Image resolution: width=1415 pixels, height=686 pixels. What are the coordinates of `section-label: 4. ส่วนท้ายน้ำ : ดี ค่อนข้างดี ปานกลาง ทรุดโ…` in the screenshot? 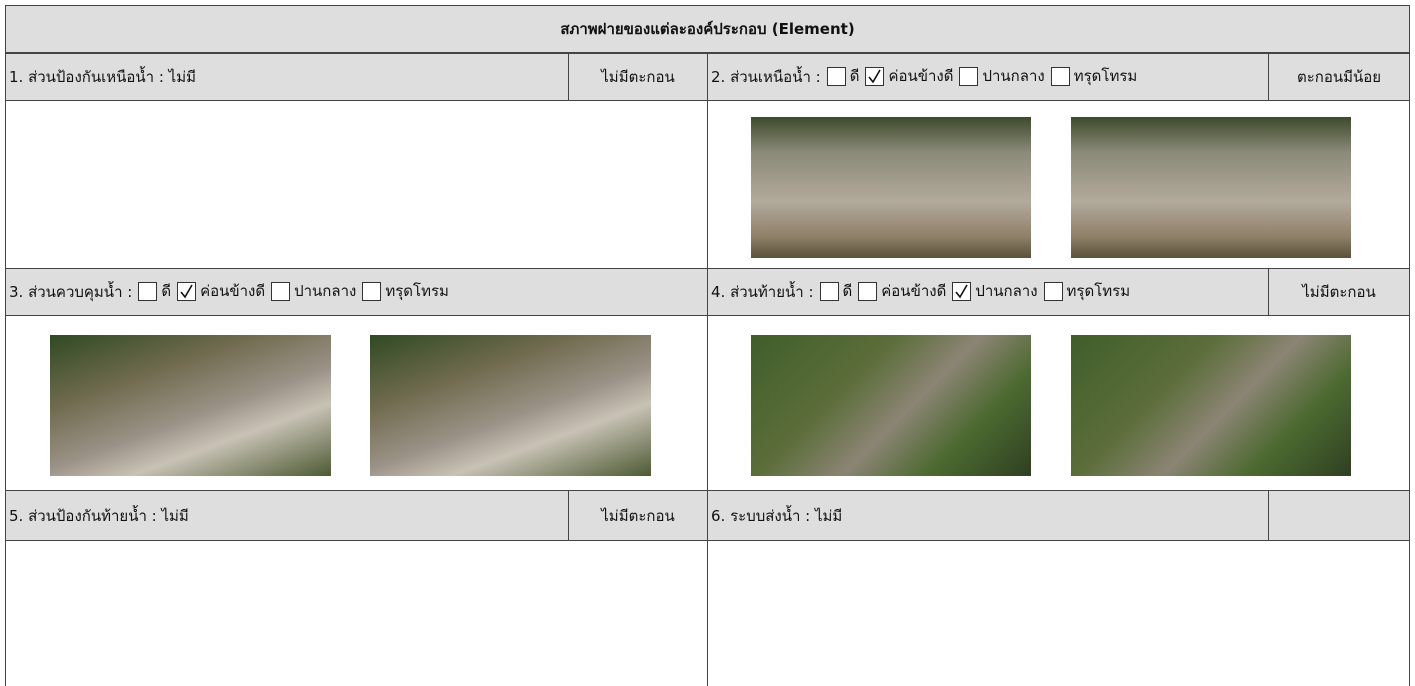 It's located at (988, 292).